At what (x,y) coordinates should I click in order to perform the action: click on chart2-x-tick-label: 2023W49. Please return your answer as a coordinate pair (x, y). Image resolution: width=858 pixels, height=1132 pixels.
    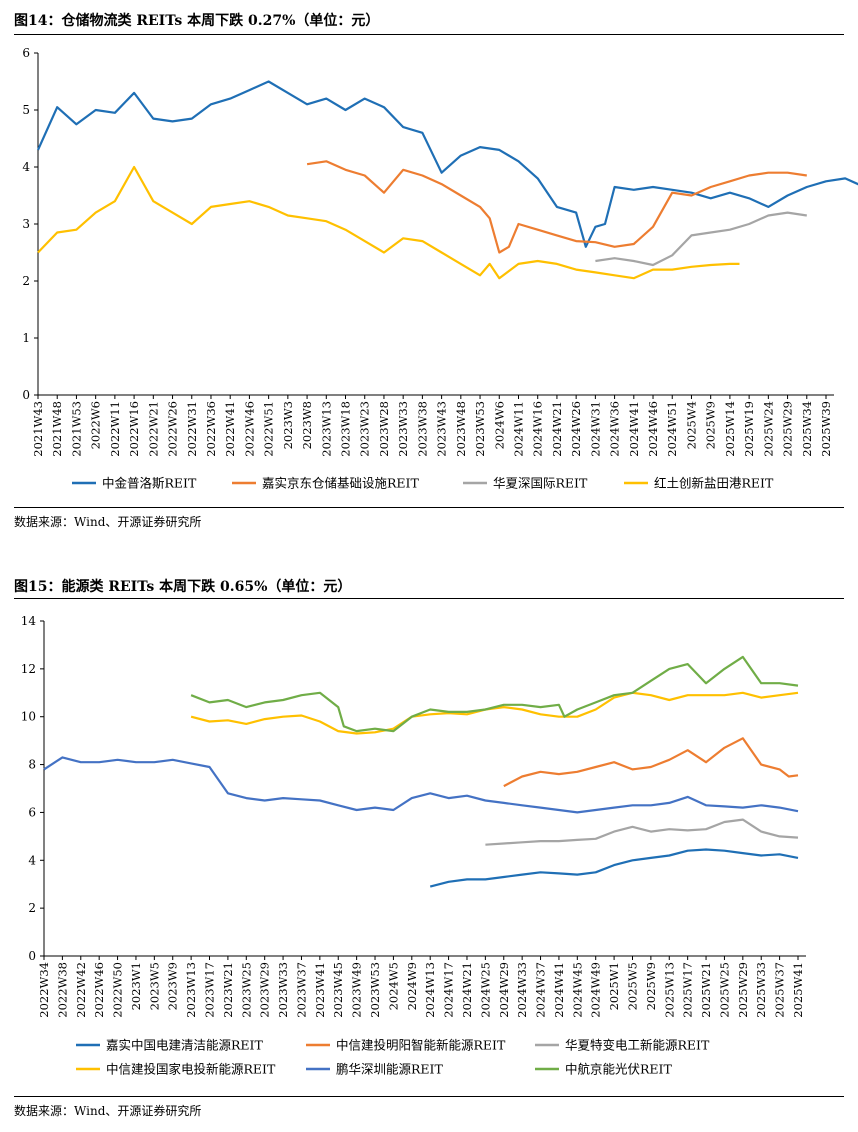
    Looking at the image, I should click on (357, 990).